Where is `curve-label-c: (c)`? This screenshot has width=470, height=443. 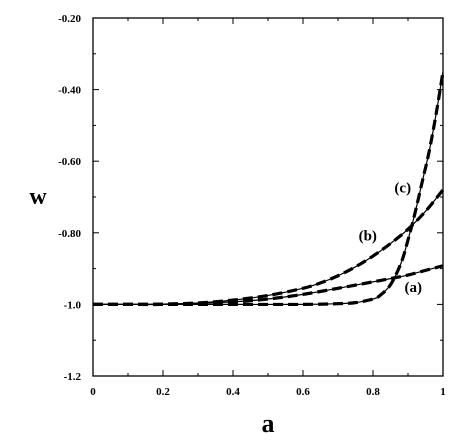
curve-label-c: (c) is located at coordinates (402, 188).